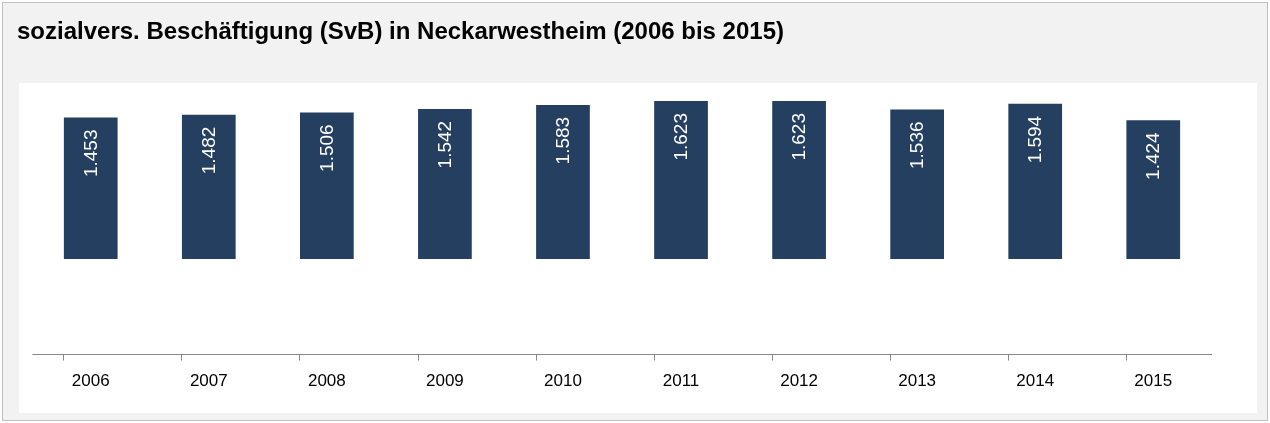 The image size is (1270, 423). Describe the element at coordinates (90, 153) in the screenshot. I see `data-label: 1.453` at that location.